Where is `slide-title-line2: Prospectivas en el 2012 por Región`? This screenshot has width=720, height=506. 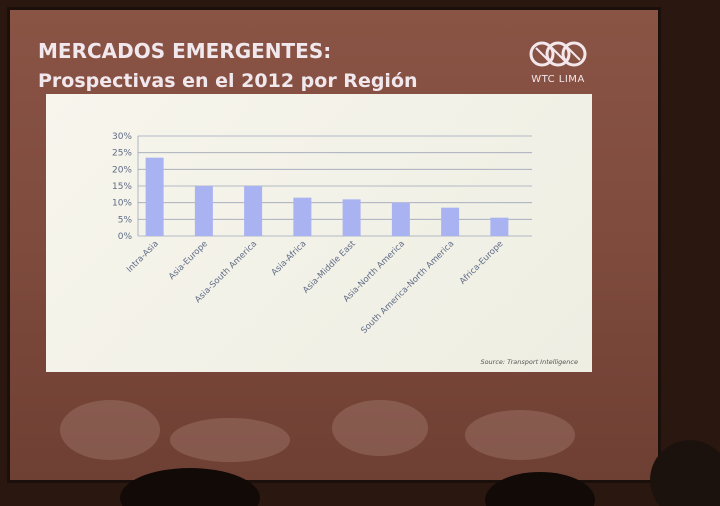
slide-title-line2: Prospectivas en el 2012 por Región is located at coordinates (228, 81).